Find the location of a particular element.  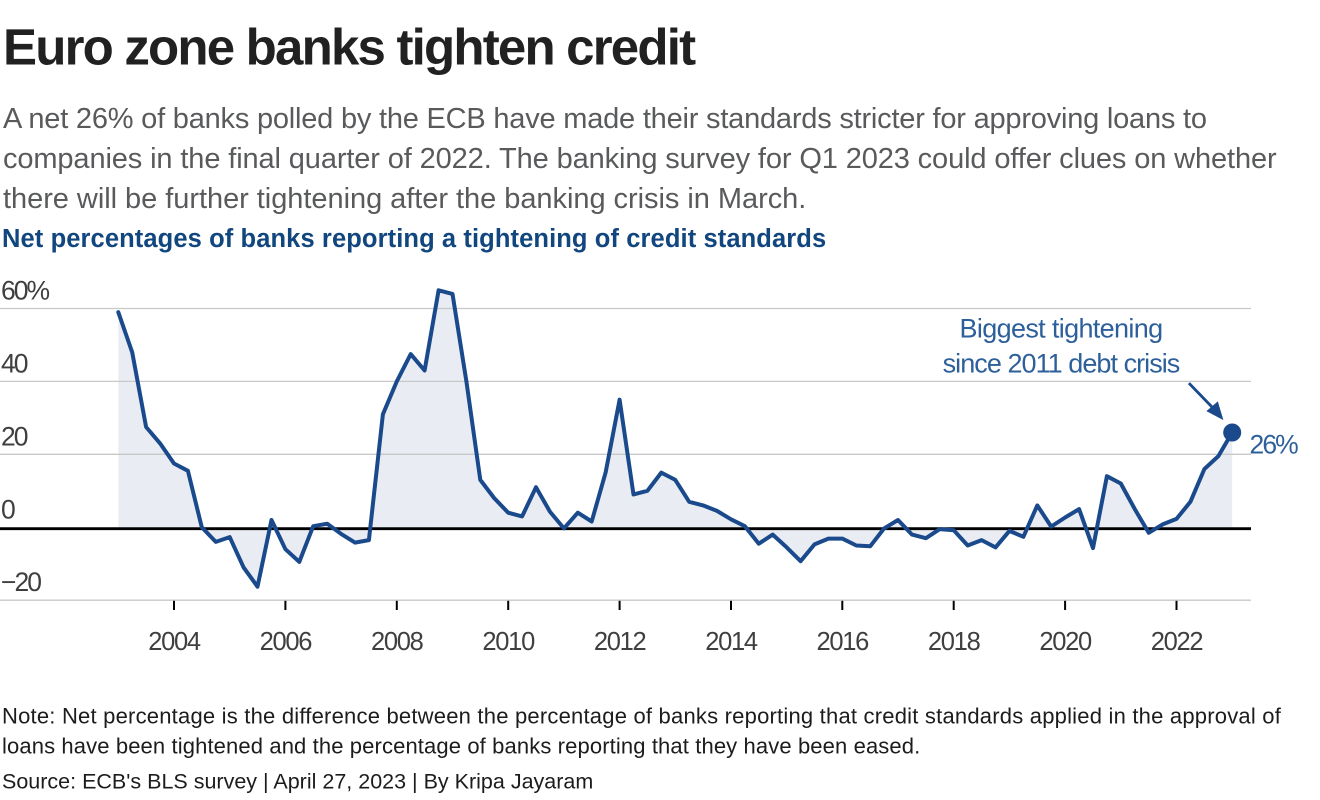

svg-text: 26% is located at coordinates (1274, 445).